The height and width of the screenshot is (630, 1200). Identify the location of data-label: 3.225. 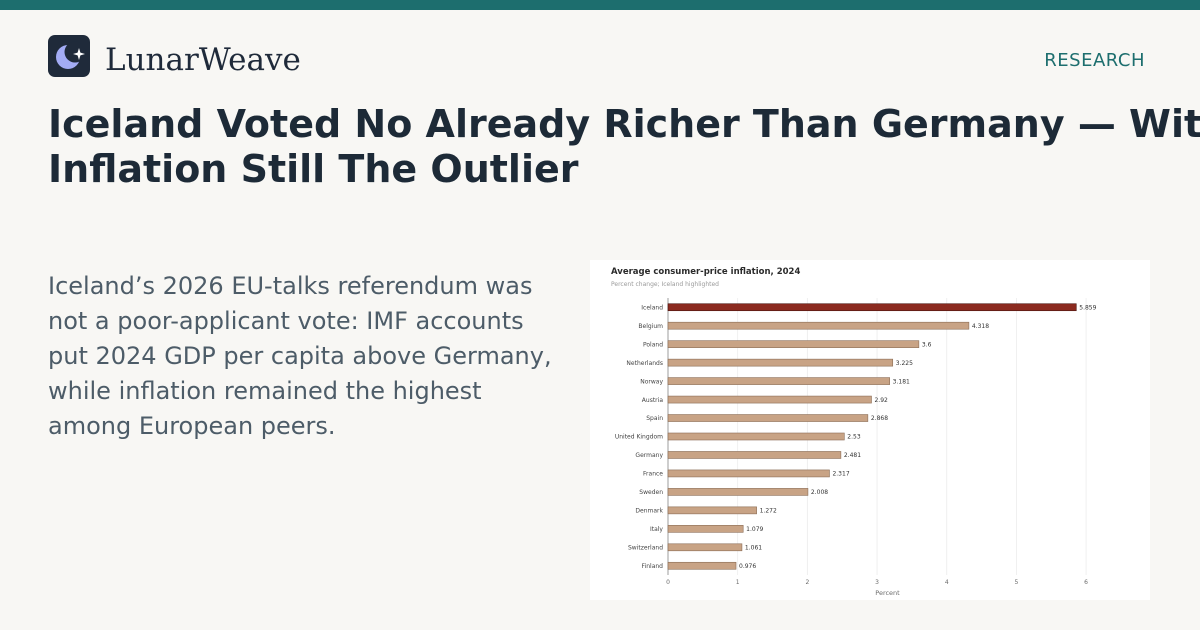
(904, 363).